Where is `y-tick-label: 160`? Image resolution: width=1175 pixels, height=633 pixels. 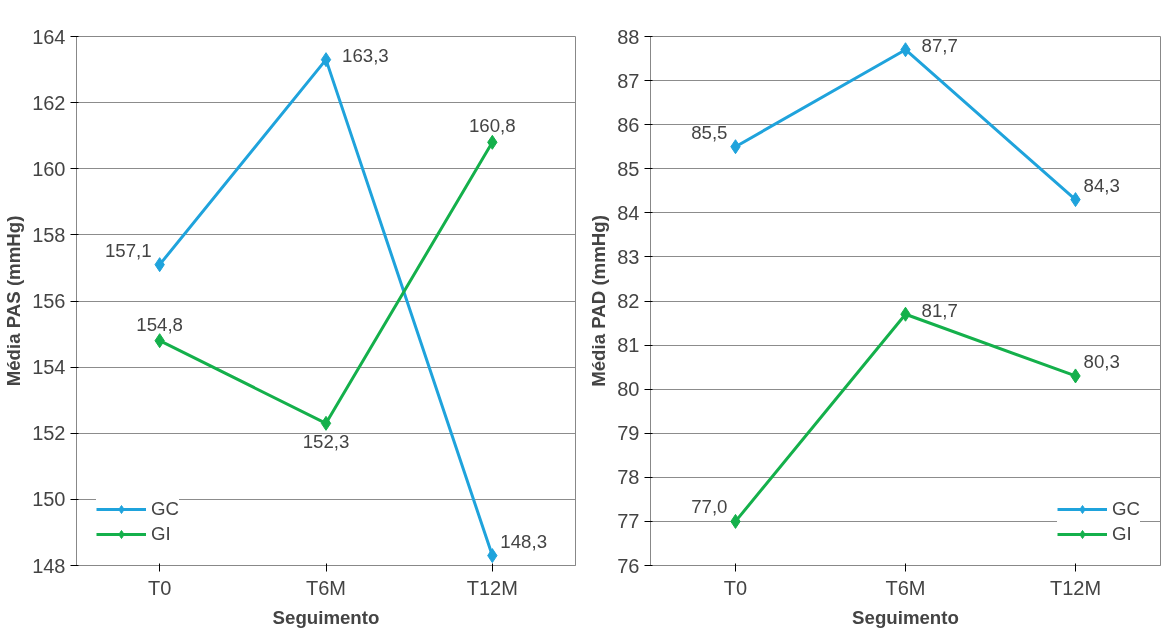
y-tick-label: 160 is located at coordinates (49, 168).